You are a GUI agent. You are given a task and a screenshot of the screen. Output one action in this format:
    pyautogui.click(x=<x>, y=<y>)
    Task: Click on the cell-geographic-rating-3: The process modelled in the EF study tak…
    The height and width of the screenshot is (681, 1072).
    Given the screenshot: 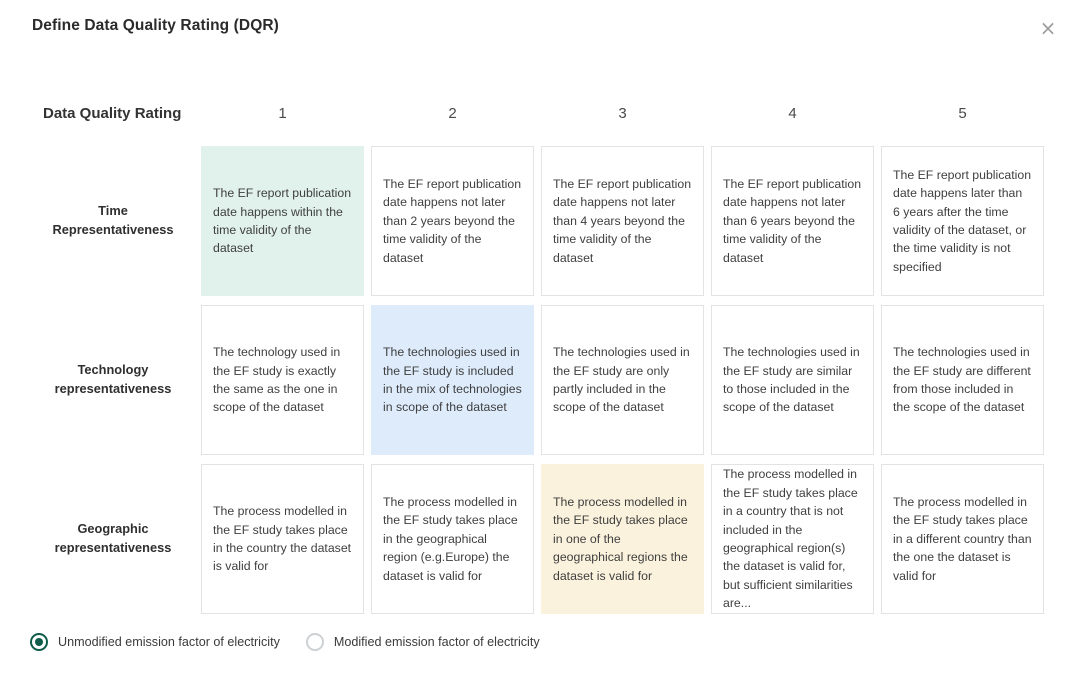 What is the action you would take?
    pyautogui.click(x=622, y=539)
    